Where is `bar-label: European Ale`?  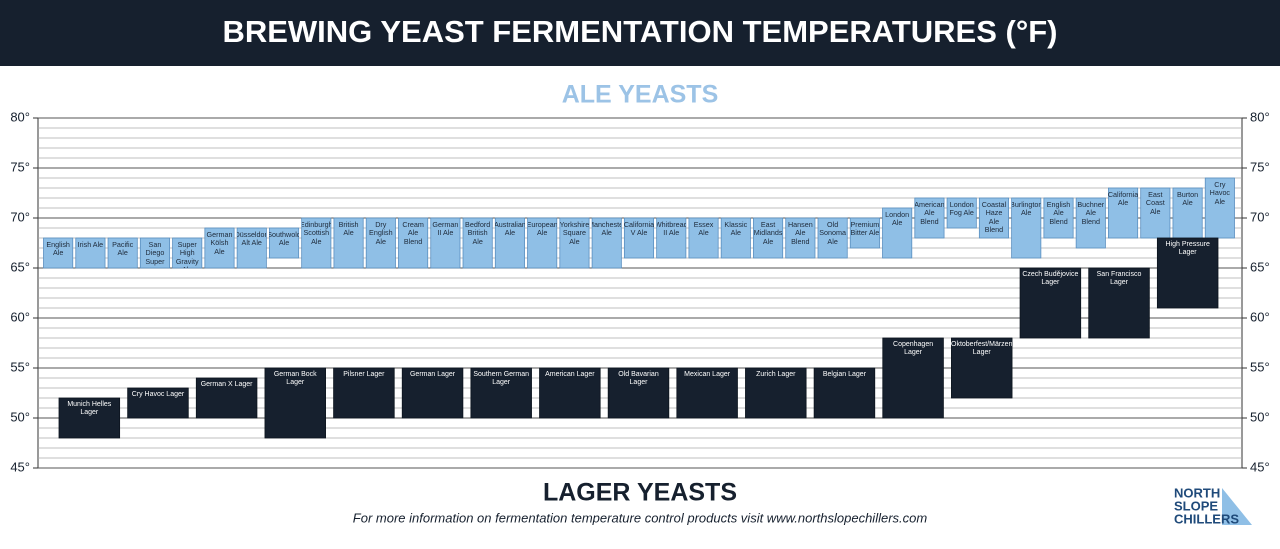
bar-label: European Ale is located at coordinates (542, 229).